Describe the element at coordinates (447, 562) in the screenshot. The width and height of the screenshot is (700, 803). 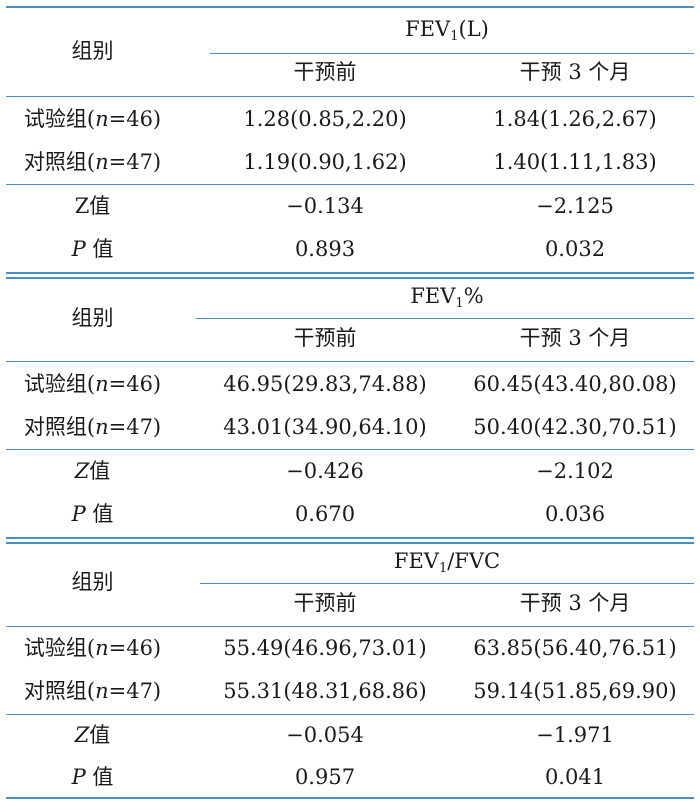
I see `metric-header: FEV1/FVC` at that location.